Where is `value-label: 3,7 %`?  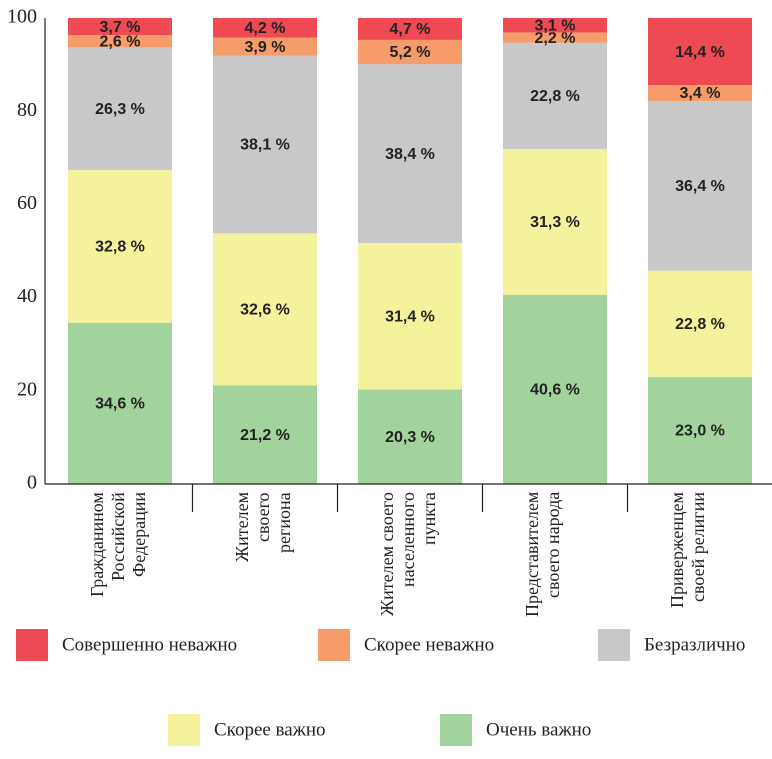 value-label: 3,7 % is located at coordinates (120, 27).